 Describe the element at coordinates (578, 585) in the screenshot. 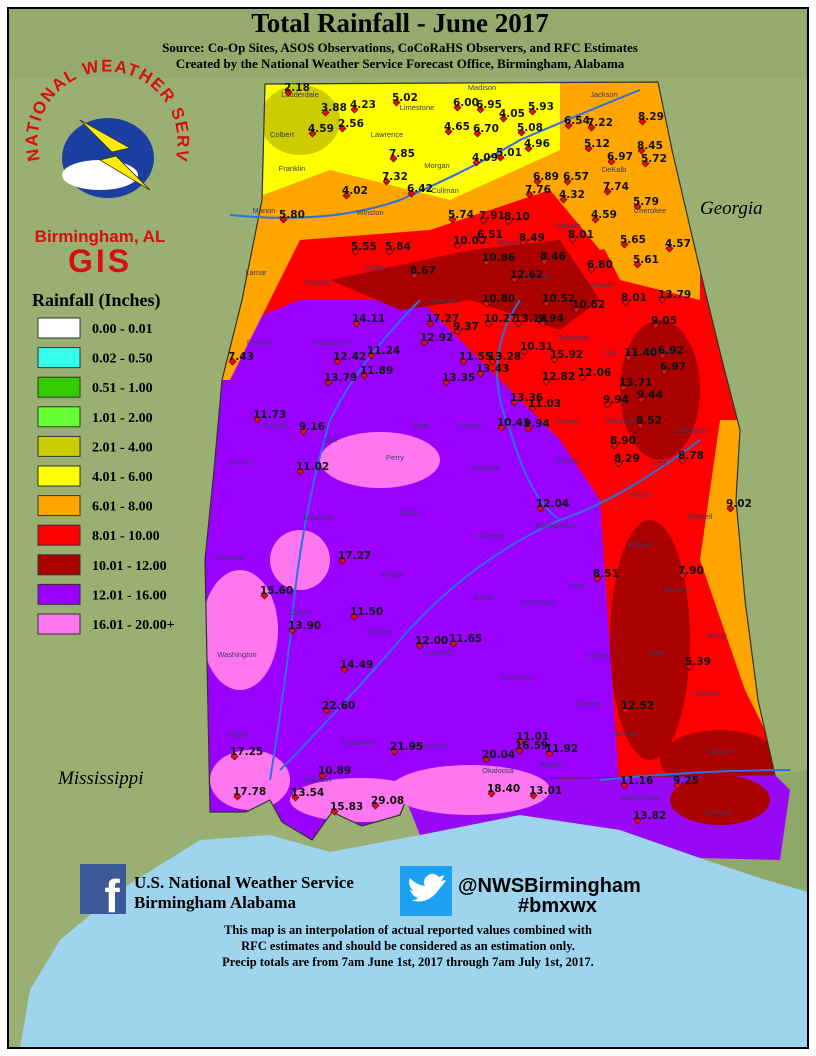

I see `county-name: Pike` at that location.